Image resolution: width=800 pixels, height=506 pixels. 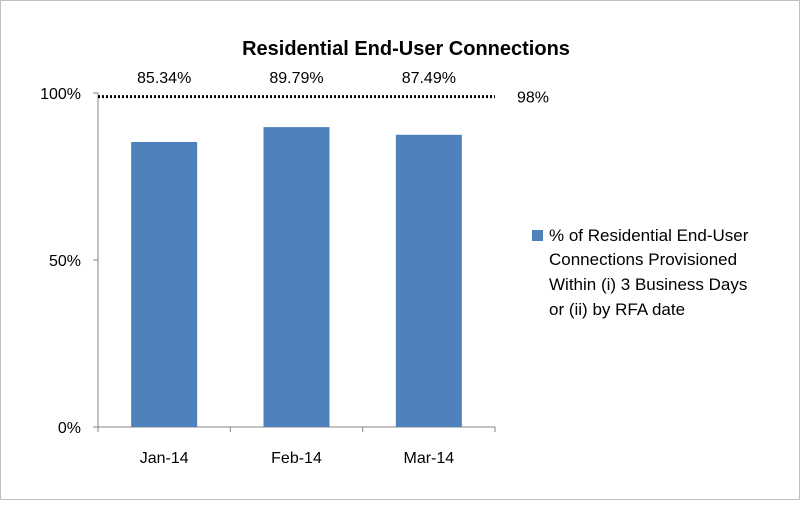 I want to click on data-label: 89.79%, so click(x=296, y=78).